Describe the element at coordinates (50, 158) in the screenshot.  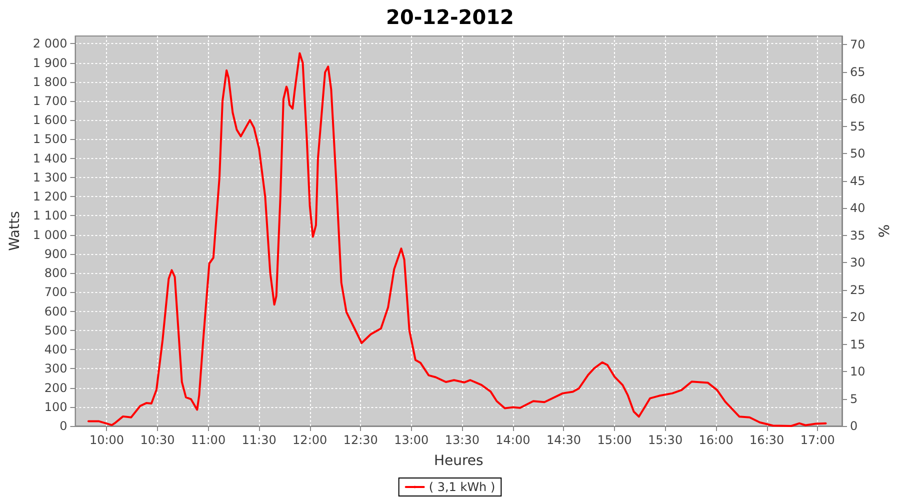
I see `y-tick-label: 1 400` at that location.